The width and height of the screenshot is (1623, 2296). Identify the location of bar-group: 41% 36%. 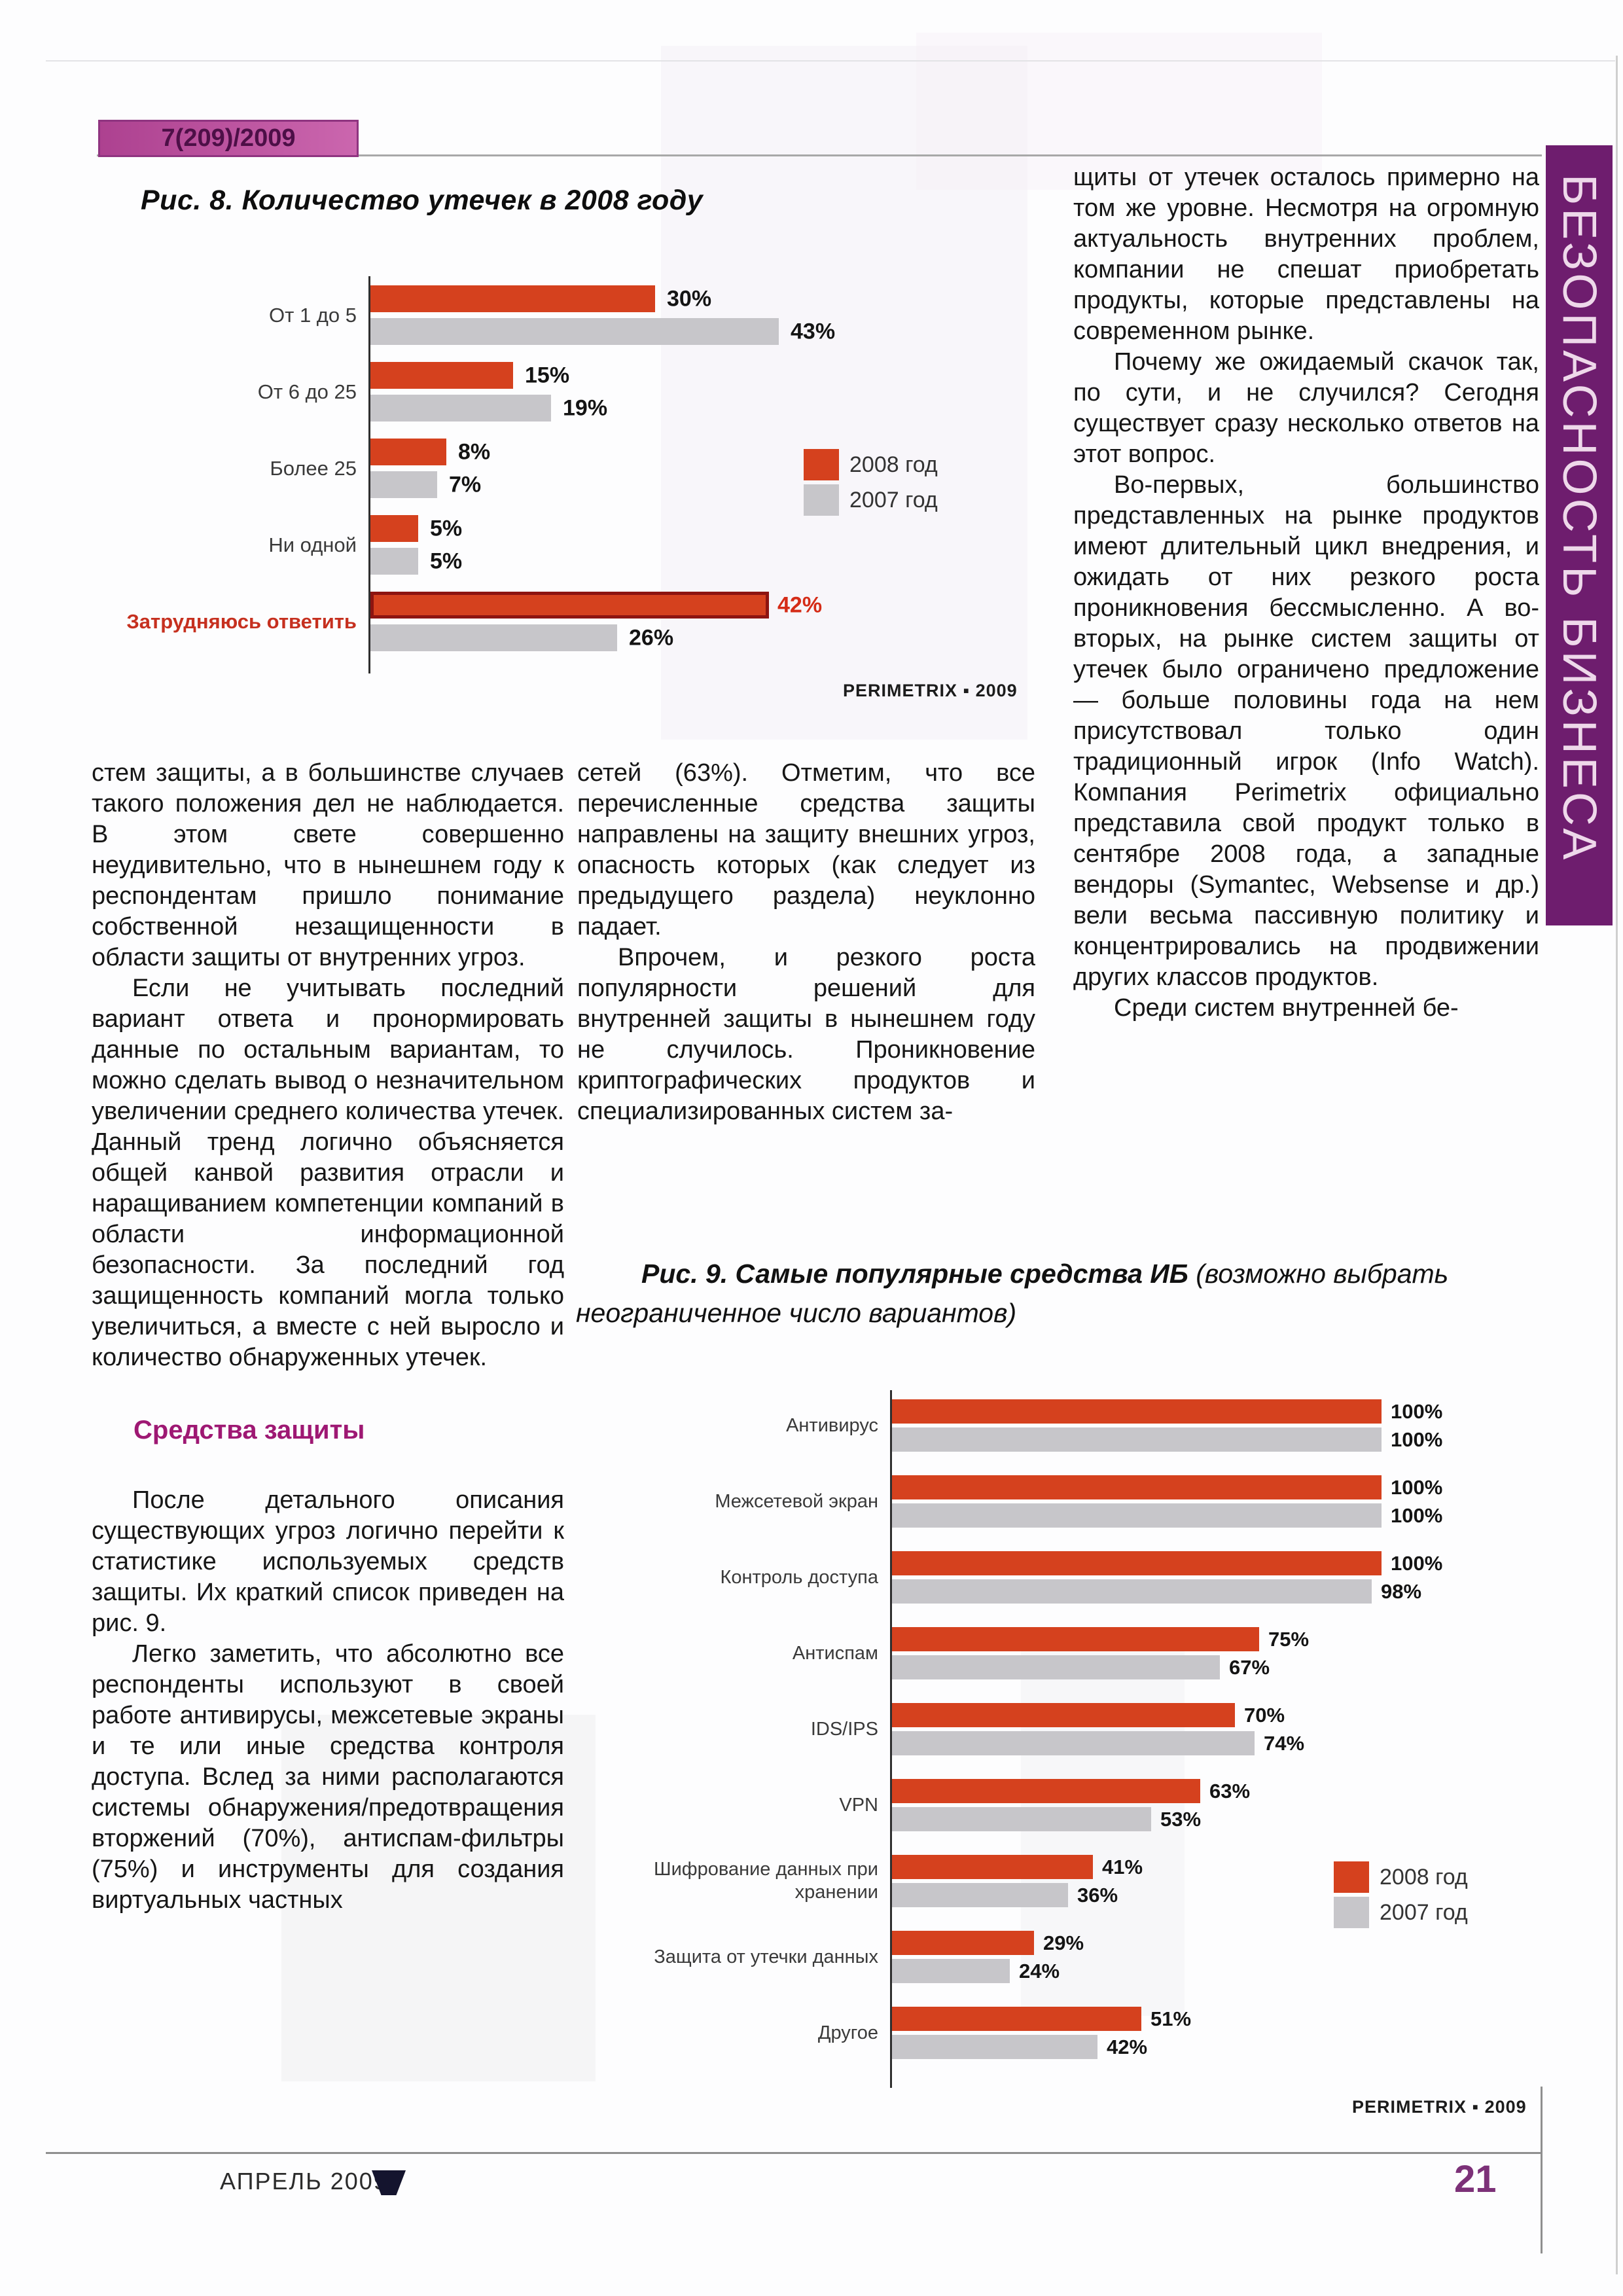
(1018, 1881).